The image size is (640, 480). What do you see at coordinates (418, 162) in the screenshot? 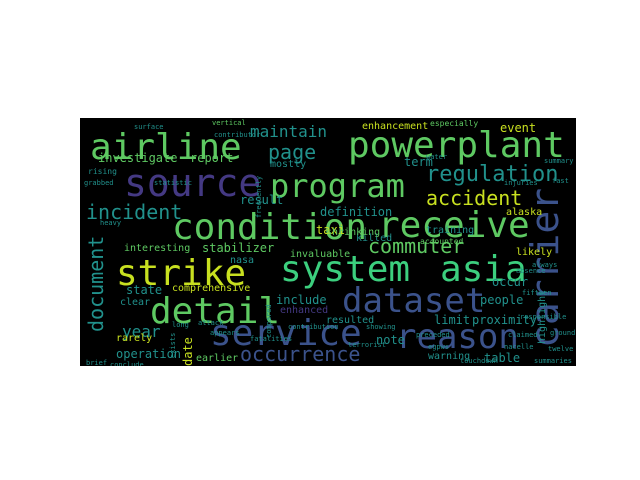
I see `word-term: term` at bounding box center [418, 162].